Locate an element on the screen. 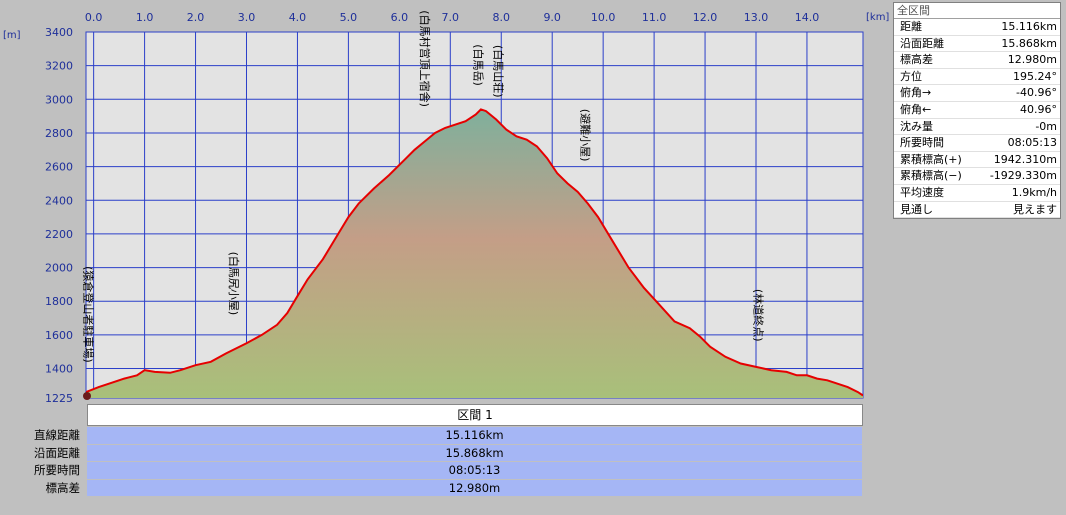 Image resolution: width=1066 pixels, height=515 pixels. summary-label: 方位 is located at coordinates (911, 76).